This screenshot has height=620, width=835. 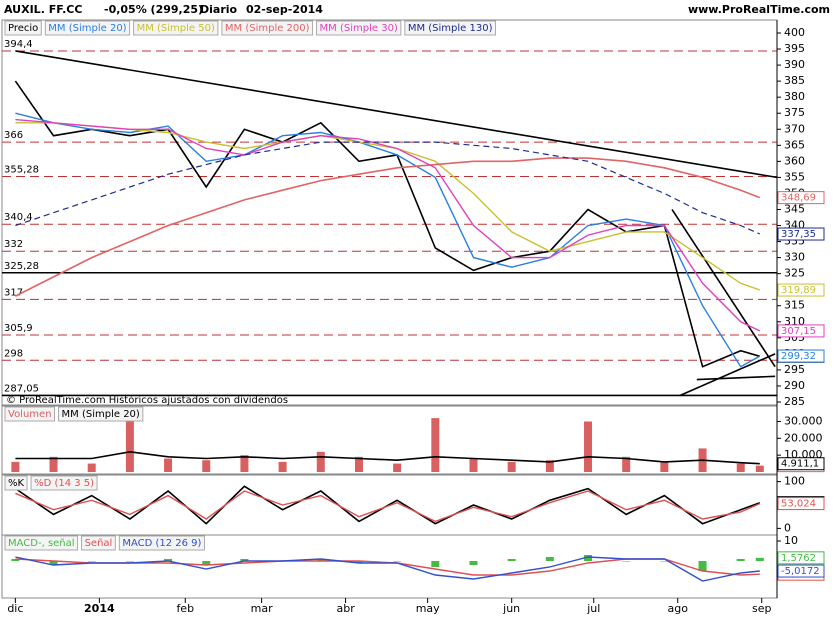 I want to click on level-label: 298, so click(x=13, y=353).